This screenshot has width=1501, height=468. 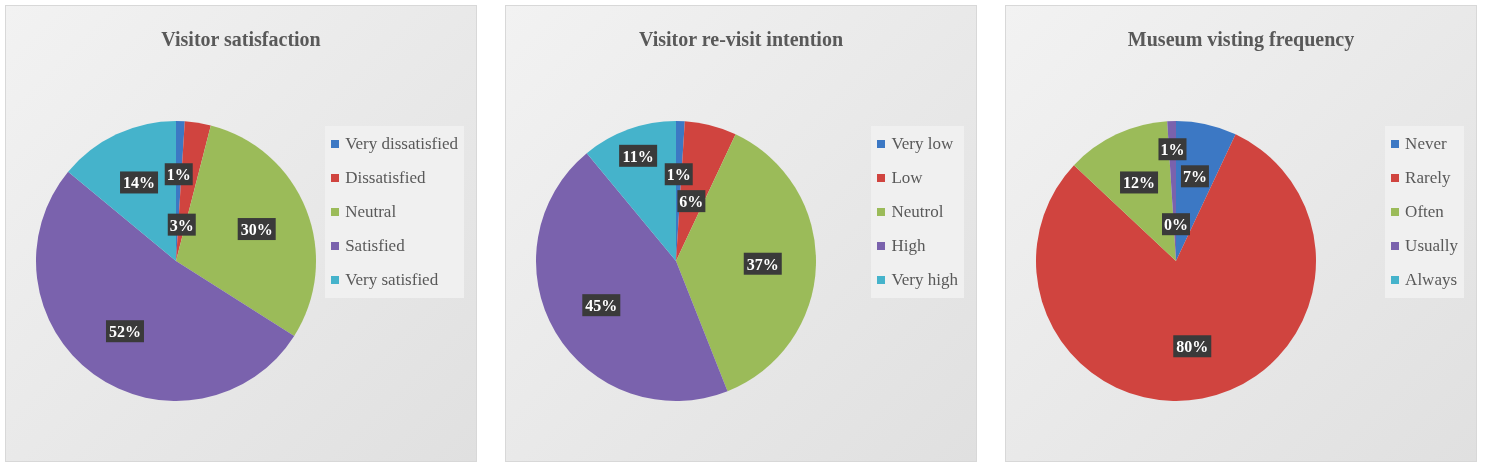 What do you see at coordinates (392, 280) in the screenshot?
I see `legend-label: Very satisfied` at bounding box center [392, 280].